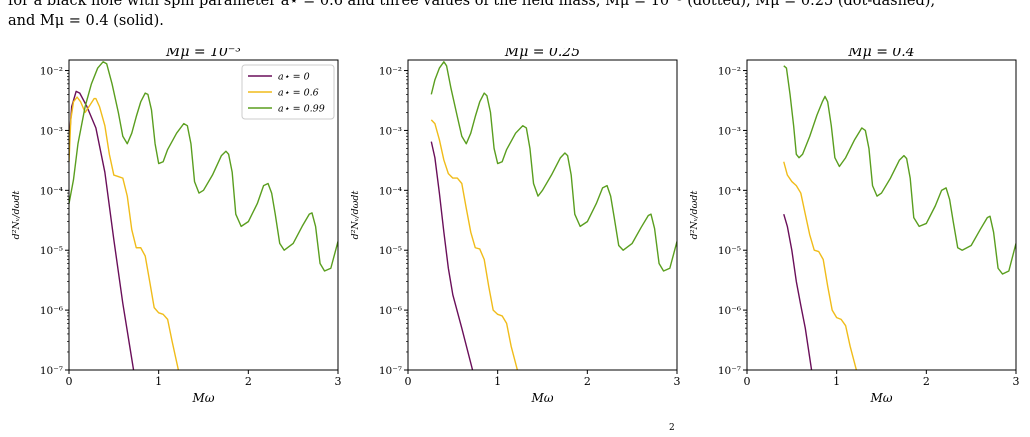  What do you see at coordinates (298, 93) in the screenshot?
I see `legend-label: a⋆ = 0.6` at bounding box center [298, 93].